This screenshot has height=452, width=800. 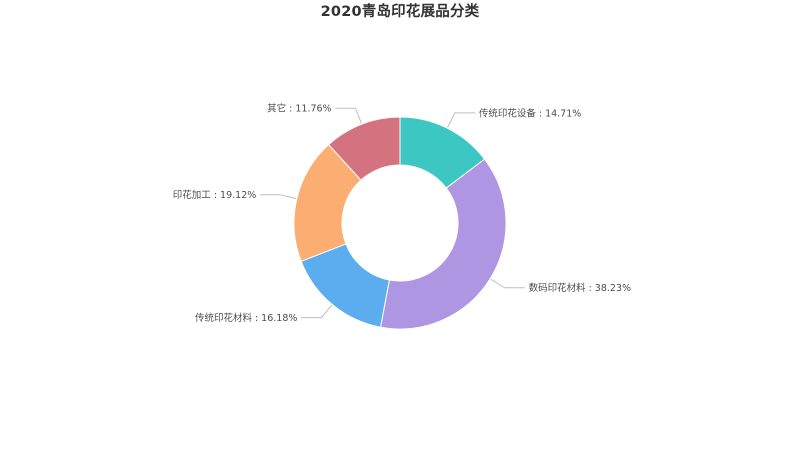 What do you see at coordinates (246, 318) in the screenshot?
I see `slice-label: 传统印花材料 : 16.18%` at bounding box center [246, 318].